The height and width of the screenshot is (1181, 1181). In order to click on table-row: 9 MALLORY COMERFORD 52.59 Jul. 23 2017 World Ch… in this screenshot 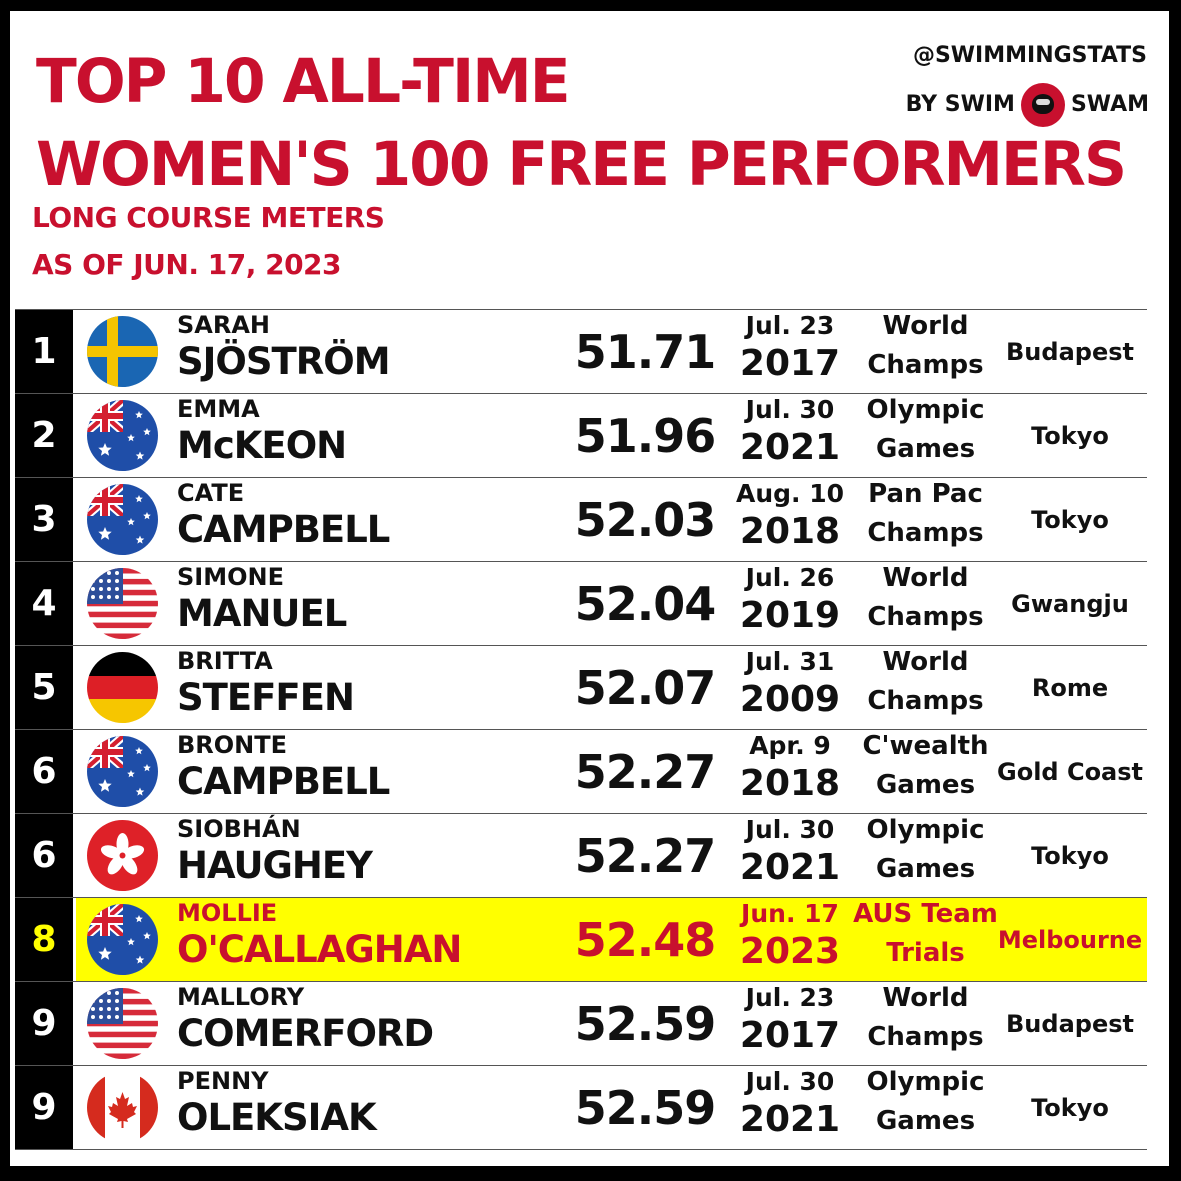, I will do `click(581, 1023)`.